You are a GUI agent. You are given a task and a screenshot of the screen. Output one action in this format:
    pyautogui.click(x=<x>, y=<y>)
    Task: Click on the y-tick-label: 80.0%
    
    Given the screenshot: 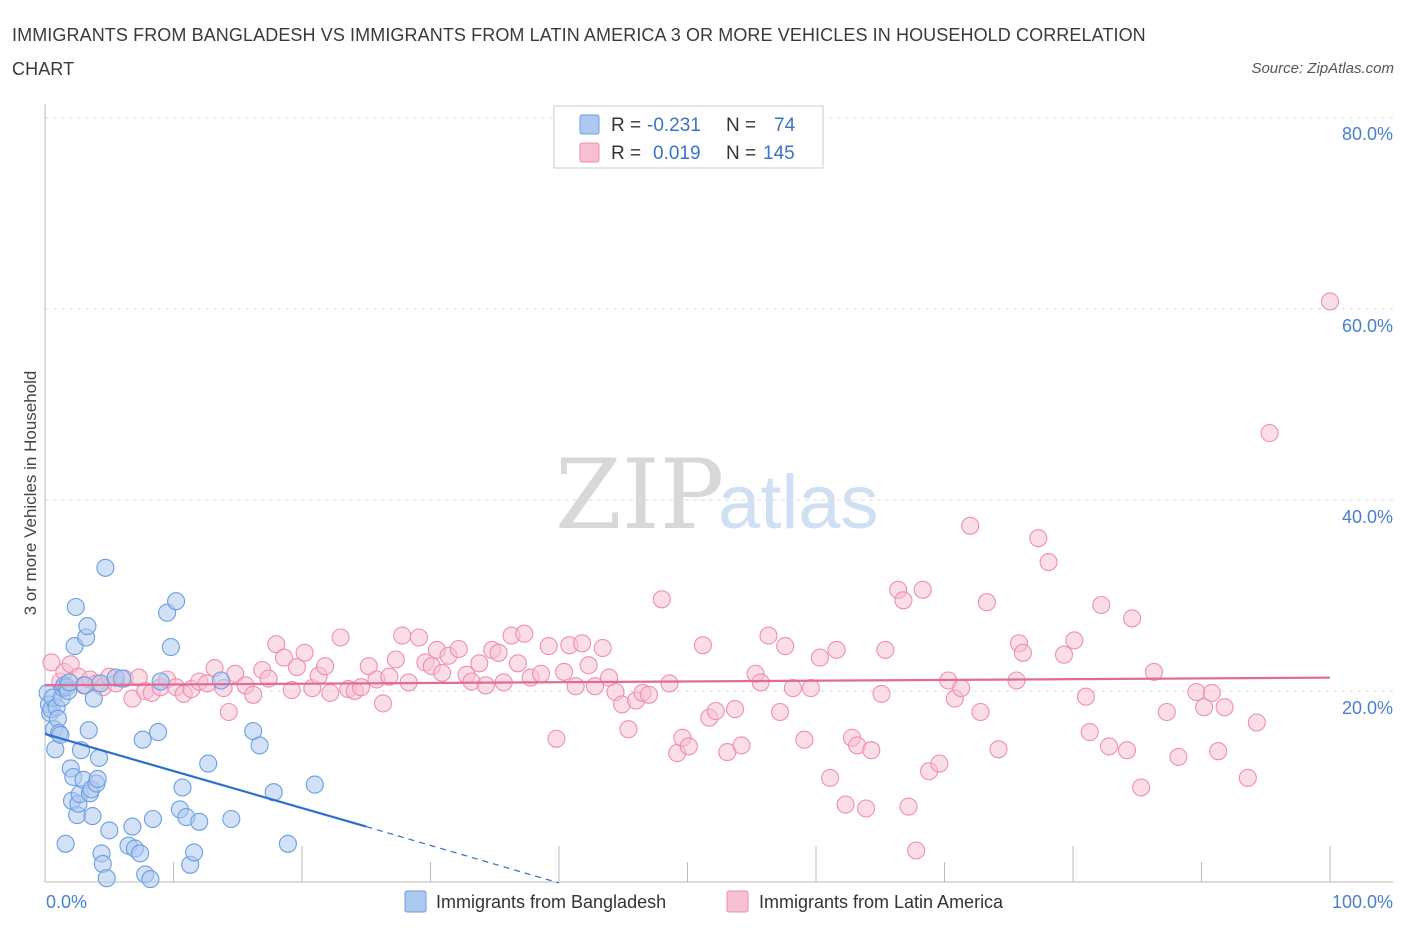 What is the action you would take?
    pyautogui.click(x=1367, y=134)
    